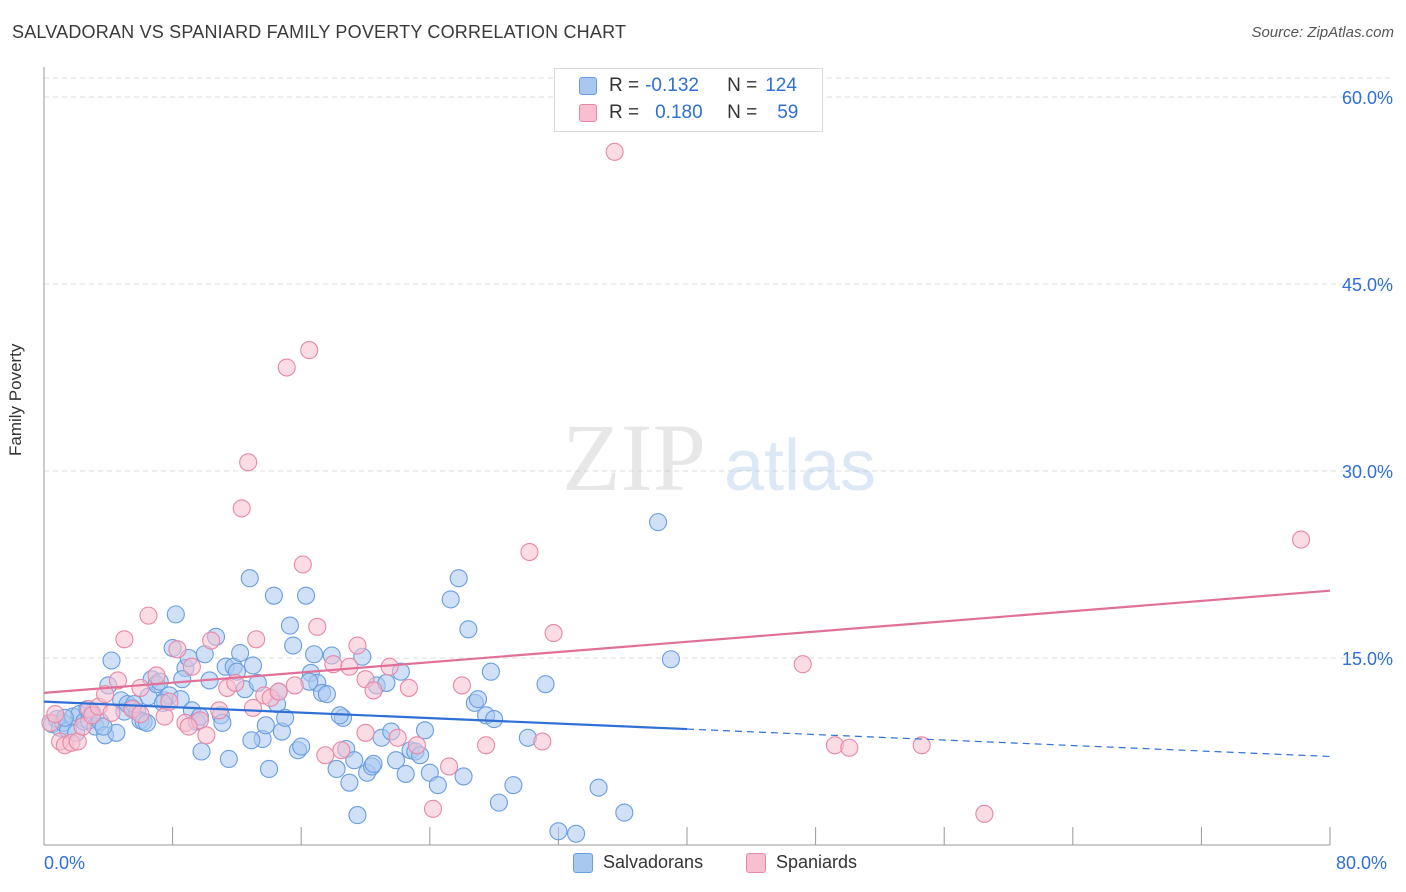  Describe the element at coordinates (1367, 285) in the screenshot. I see `y-tick-label: 45.0%` at that location.